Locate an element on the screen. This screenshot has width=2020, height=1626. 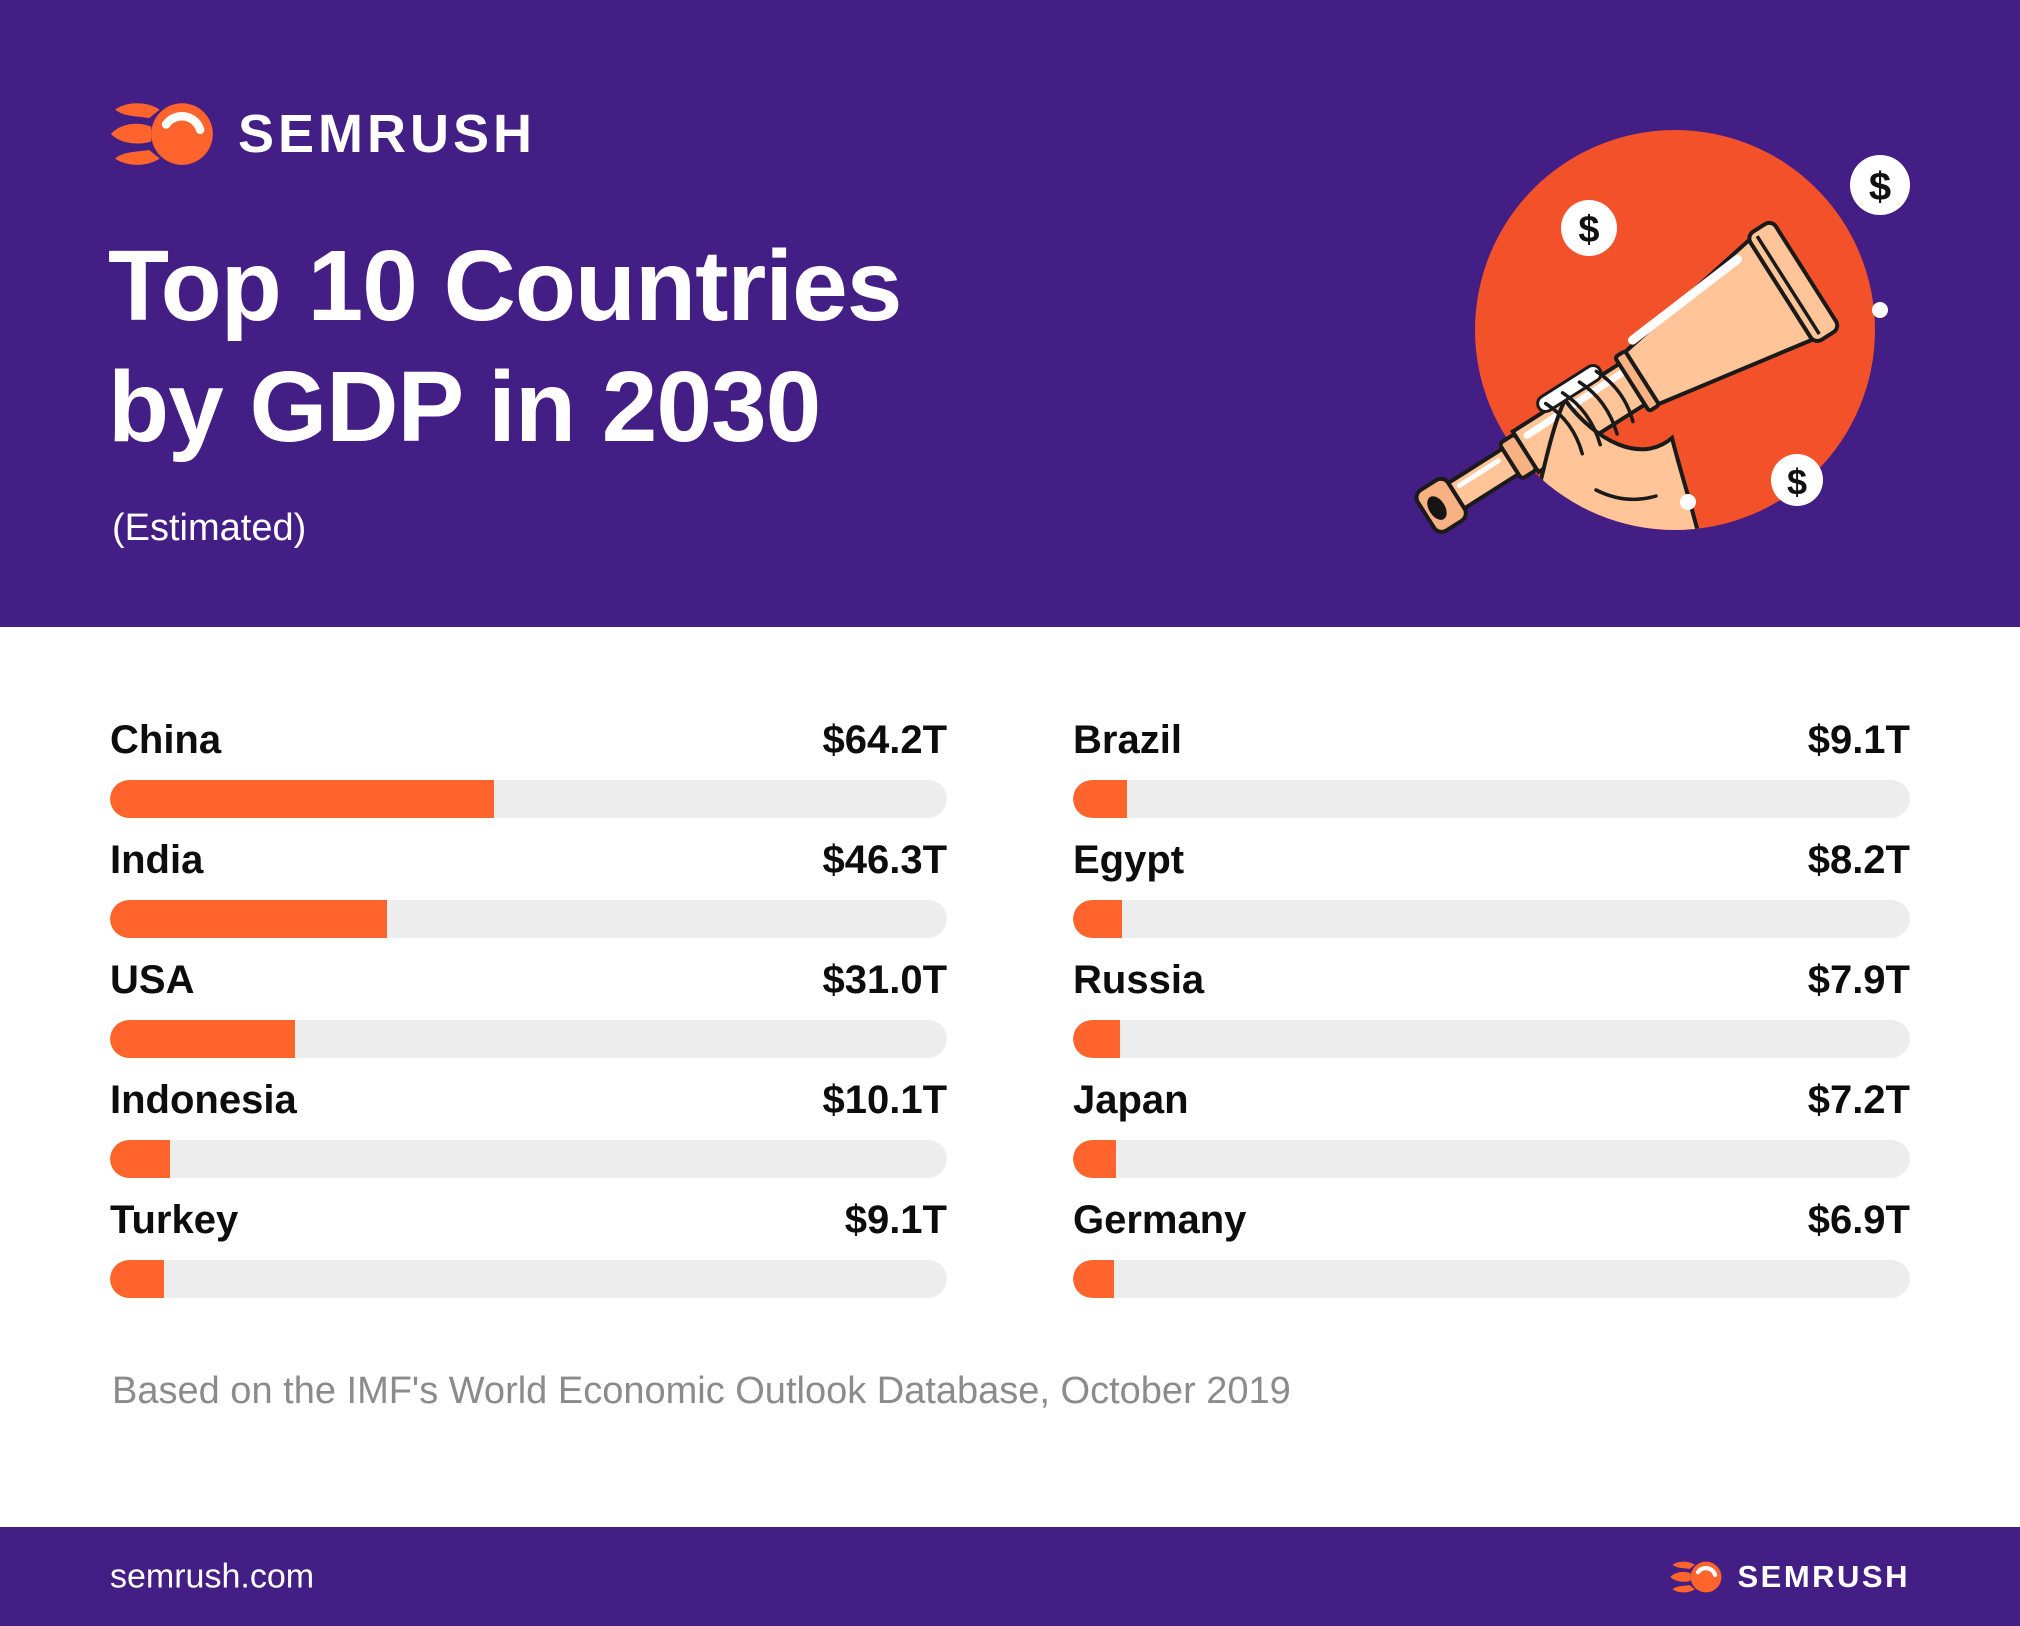
row-head: USA $31.0T is located at coordinates (528, 980).